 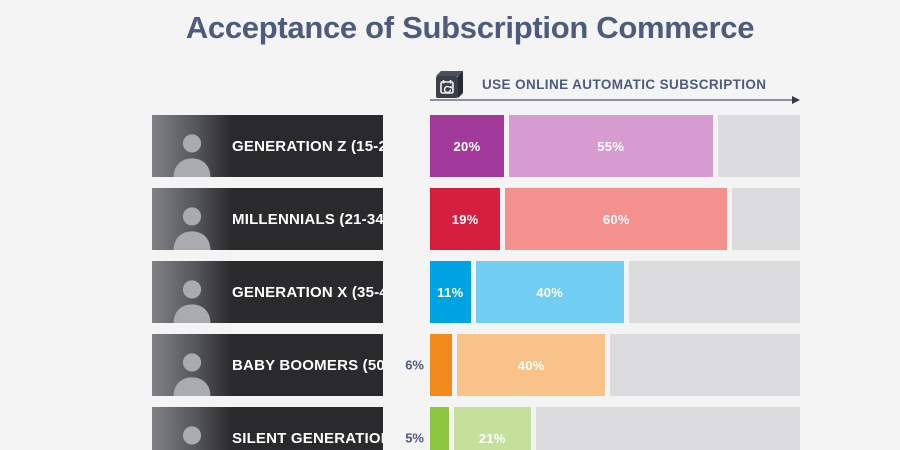 I want to click on bar-segment-secondary: 21%, so click(x=492, y=428).